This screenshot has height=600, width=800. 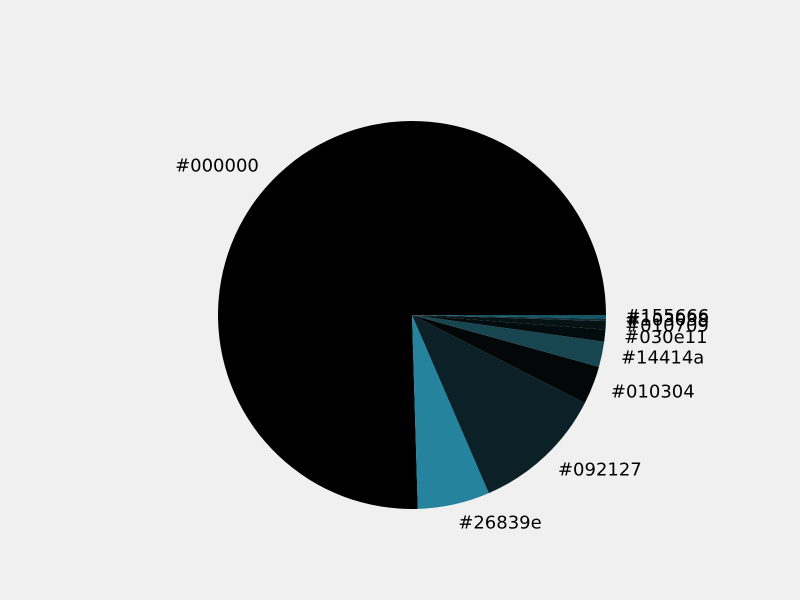 I want to click on pie-slice-label-1: #26839e, so click(x=499, y=522).